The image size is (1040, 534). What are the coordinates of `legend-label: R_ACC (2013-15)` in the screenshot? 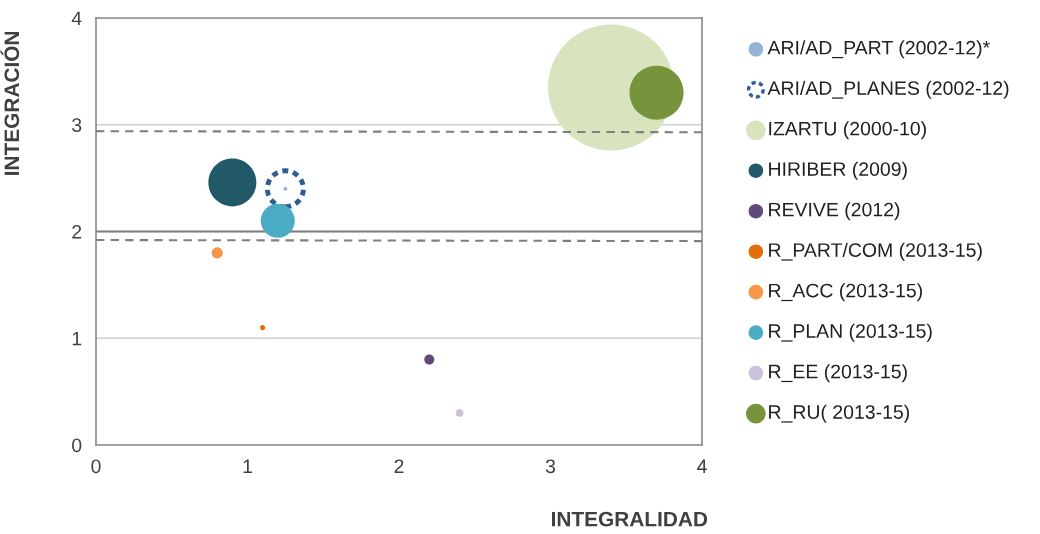 It's located at (845, 292).